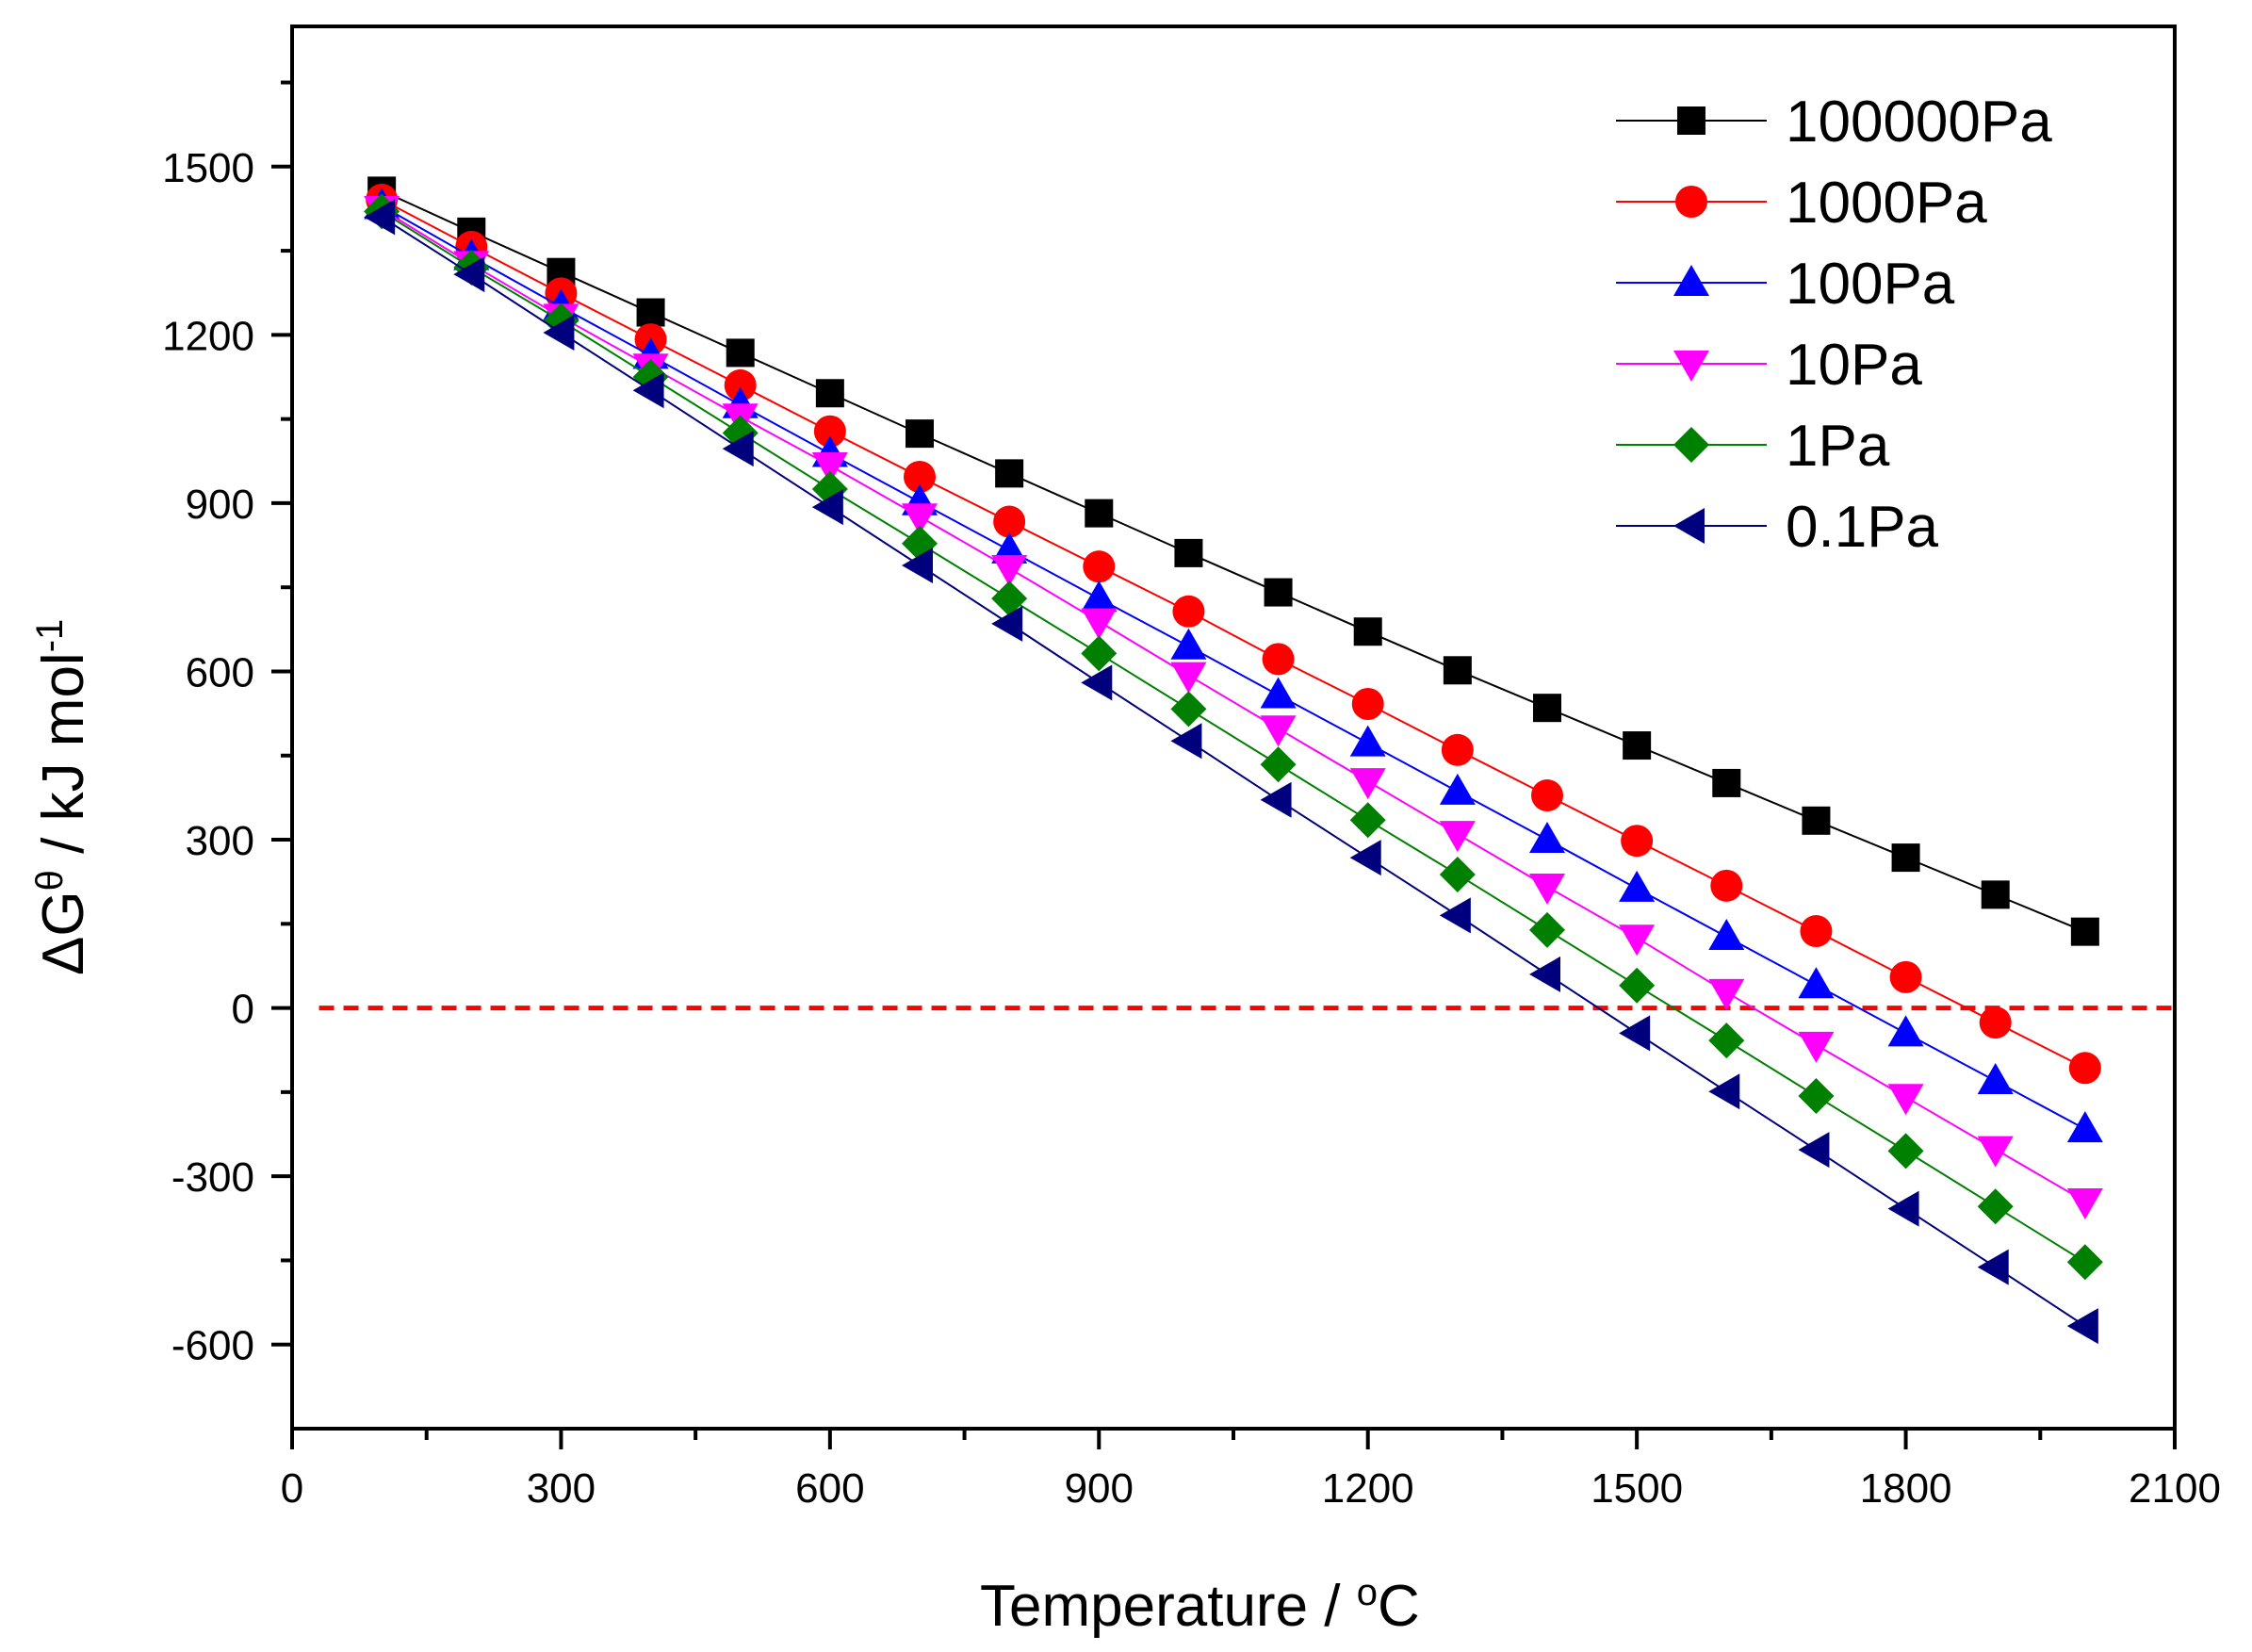 This screenshot has width=2252, height=1652. I want to click on y-tick-label: 300, so click(220, 841).